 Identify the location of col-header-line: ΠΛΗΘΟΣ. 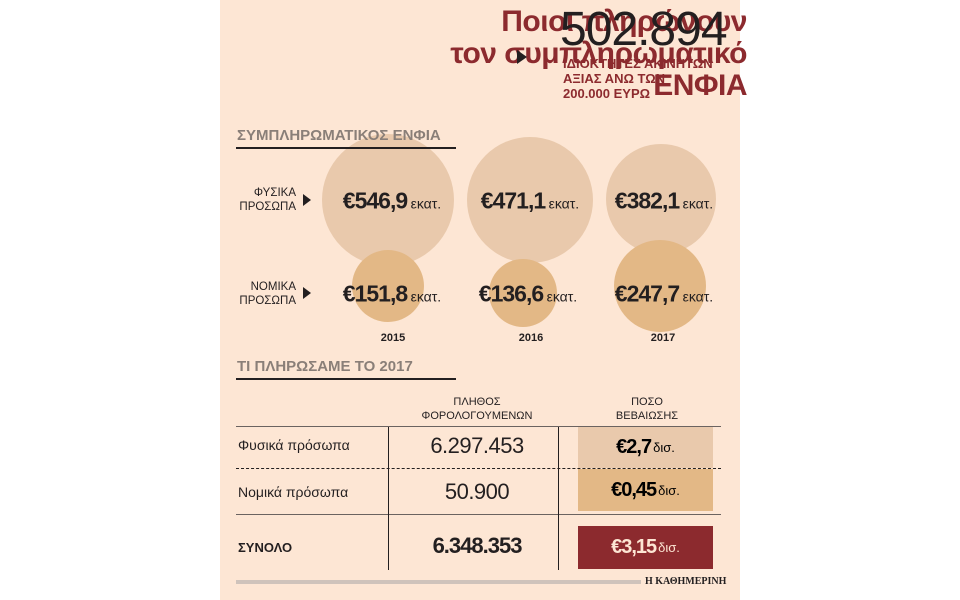
(477, 402).